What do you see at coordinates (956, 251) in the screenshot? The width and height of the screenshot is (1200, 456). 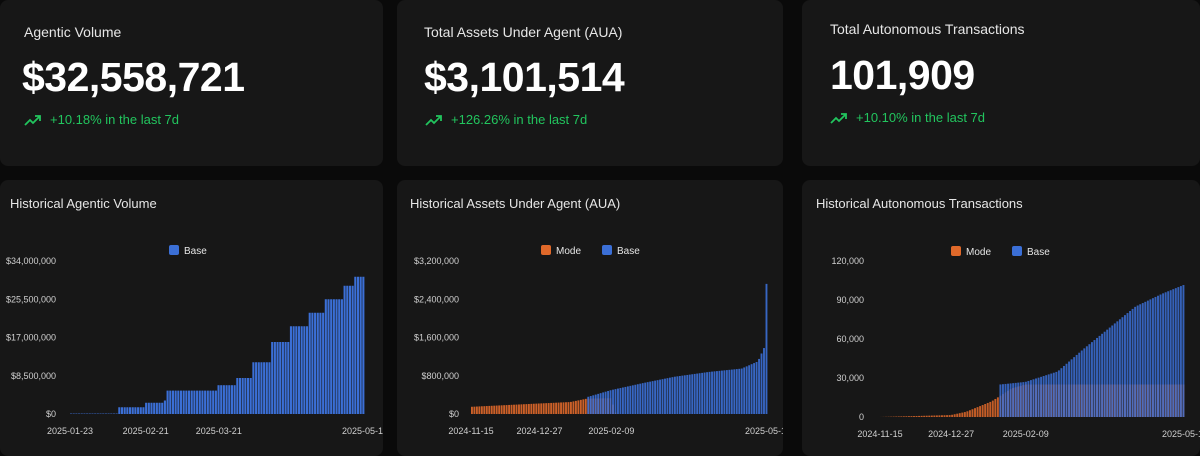 I see `legend-swatch-mode` at bounding box center [956, 251].